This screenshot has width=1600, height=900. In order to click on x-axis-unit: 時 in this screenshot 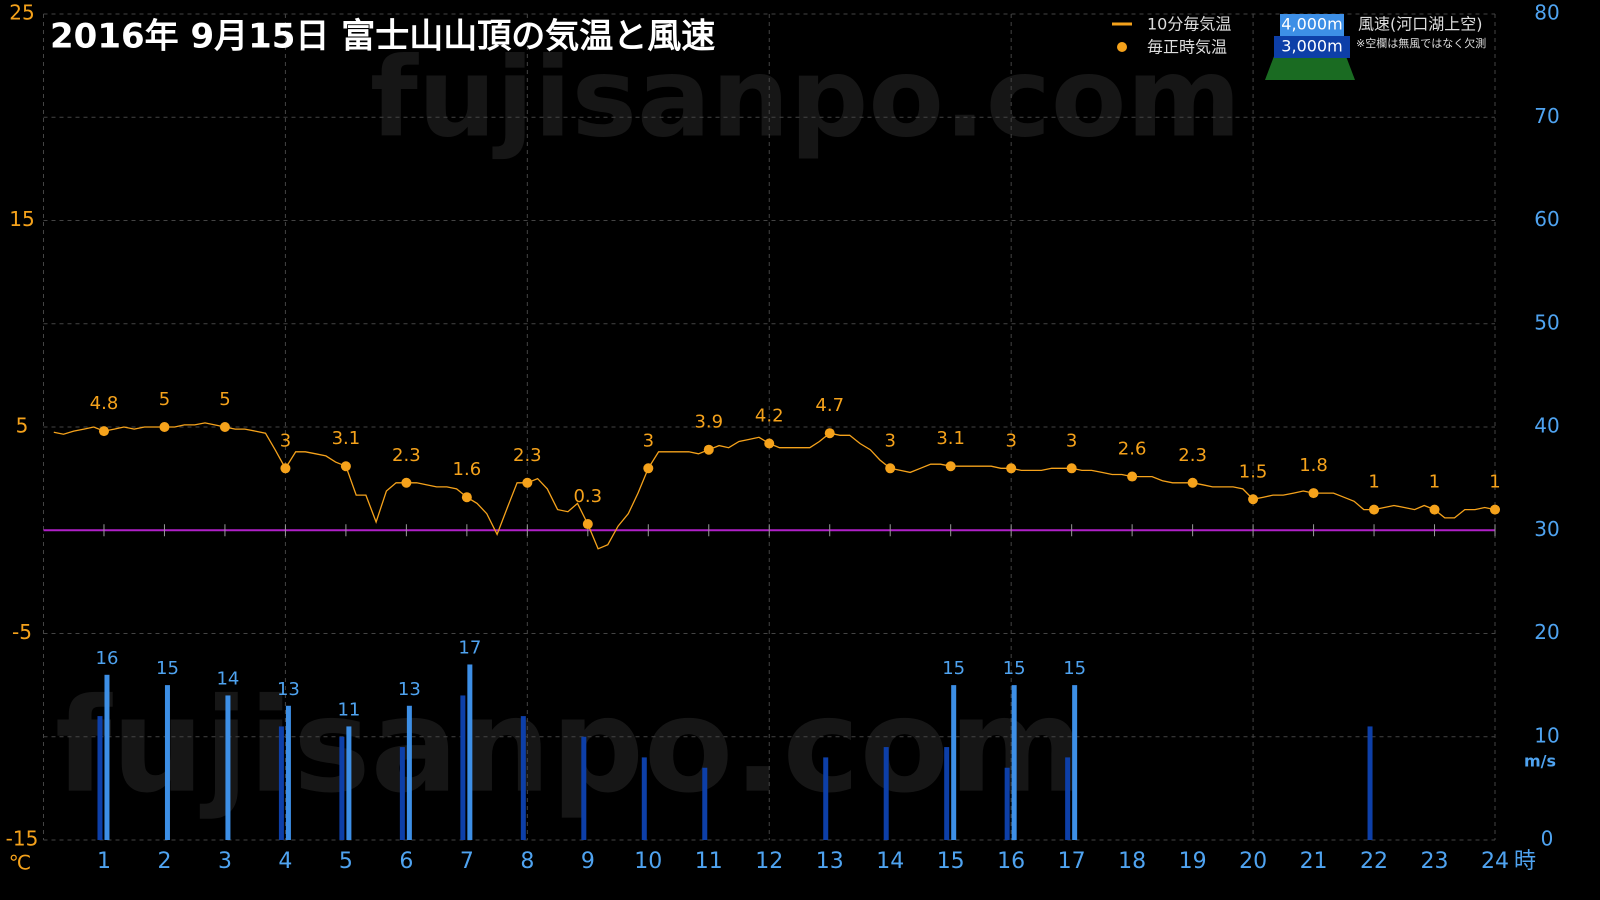, I will do `click(1525, 861)`.